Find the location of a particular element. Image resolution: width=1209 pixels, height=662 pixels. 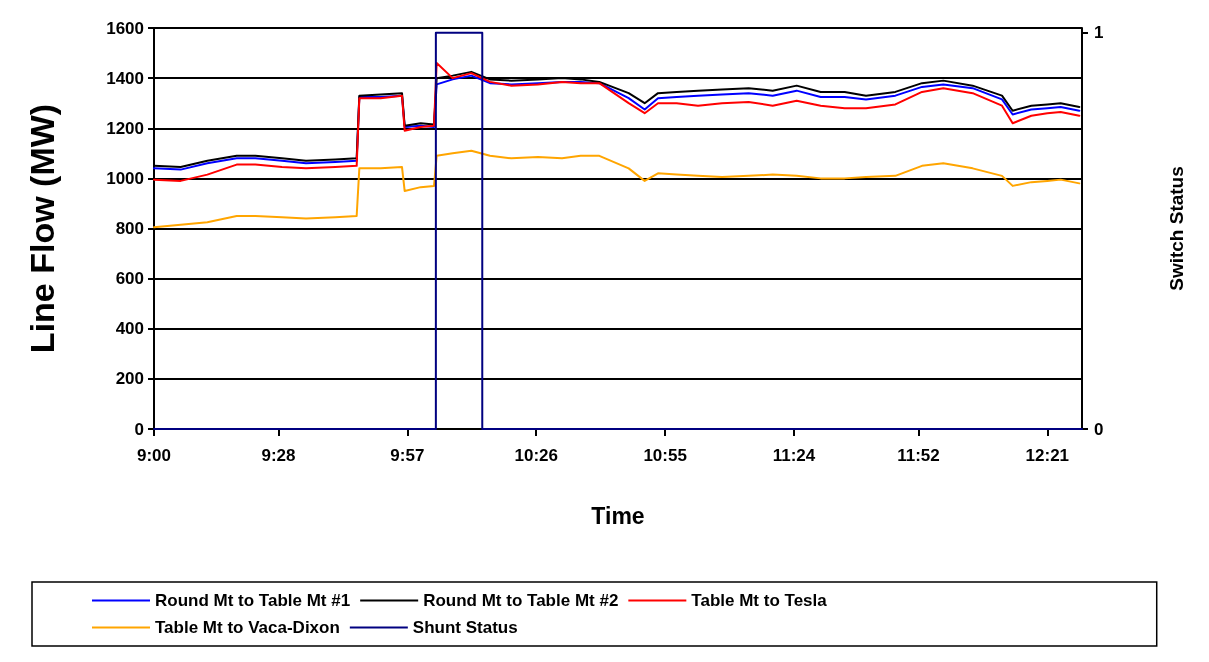

y-tick-label: 400 is located at coordinates (129, 329).